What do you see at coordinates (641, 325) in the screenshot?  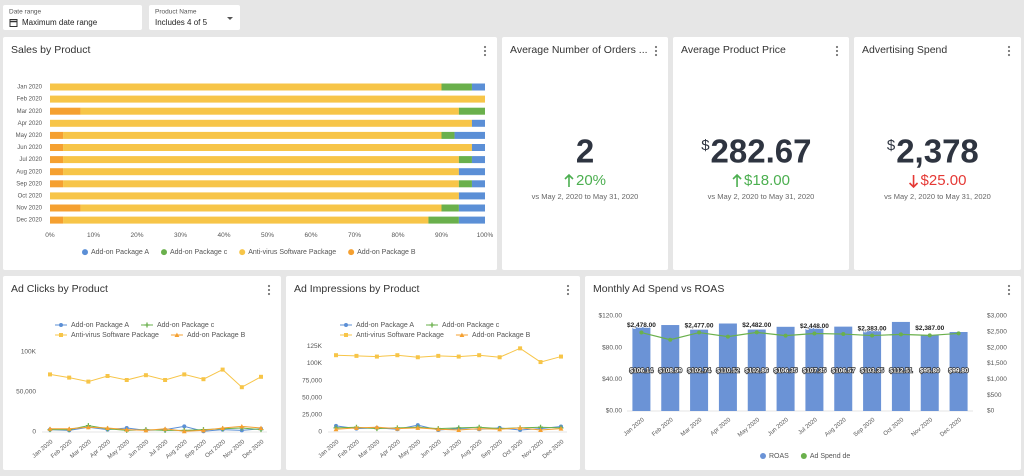 I see `line-value-label: $2,478.00` at bounding box center [641, 325].